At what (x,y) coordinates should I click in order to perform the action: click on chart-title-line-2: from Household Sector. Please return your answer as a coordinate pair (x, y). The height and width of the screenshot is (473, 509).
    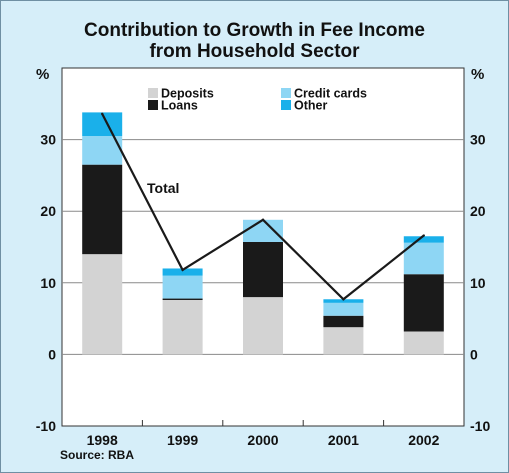
    Looking at the image, I should click on (254, 51).